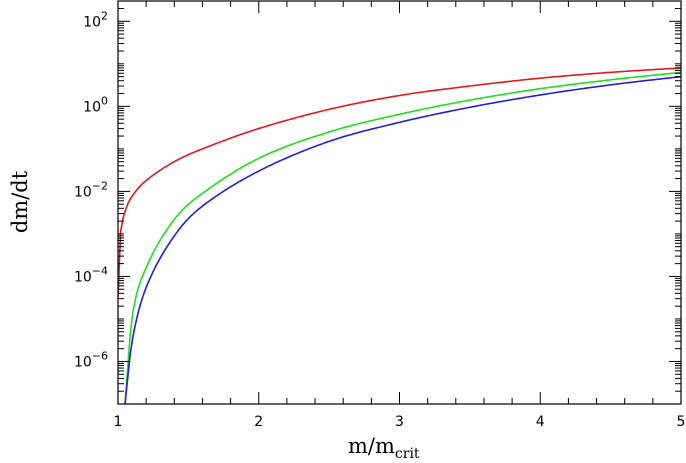  I want to click on x-tick-label: 5, so click(681, 422).